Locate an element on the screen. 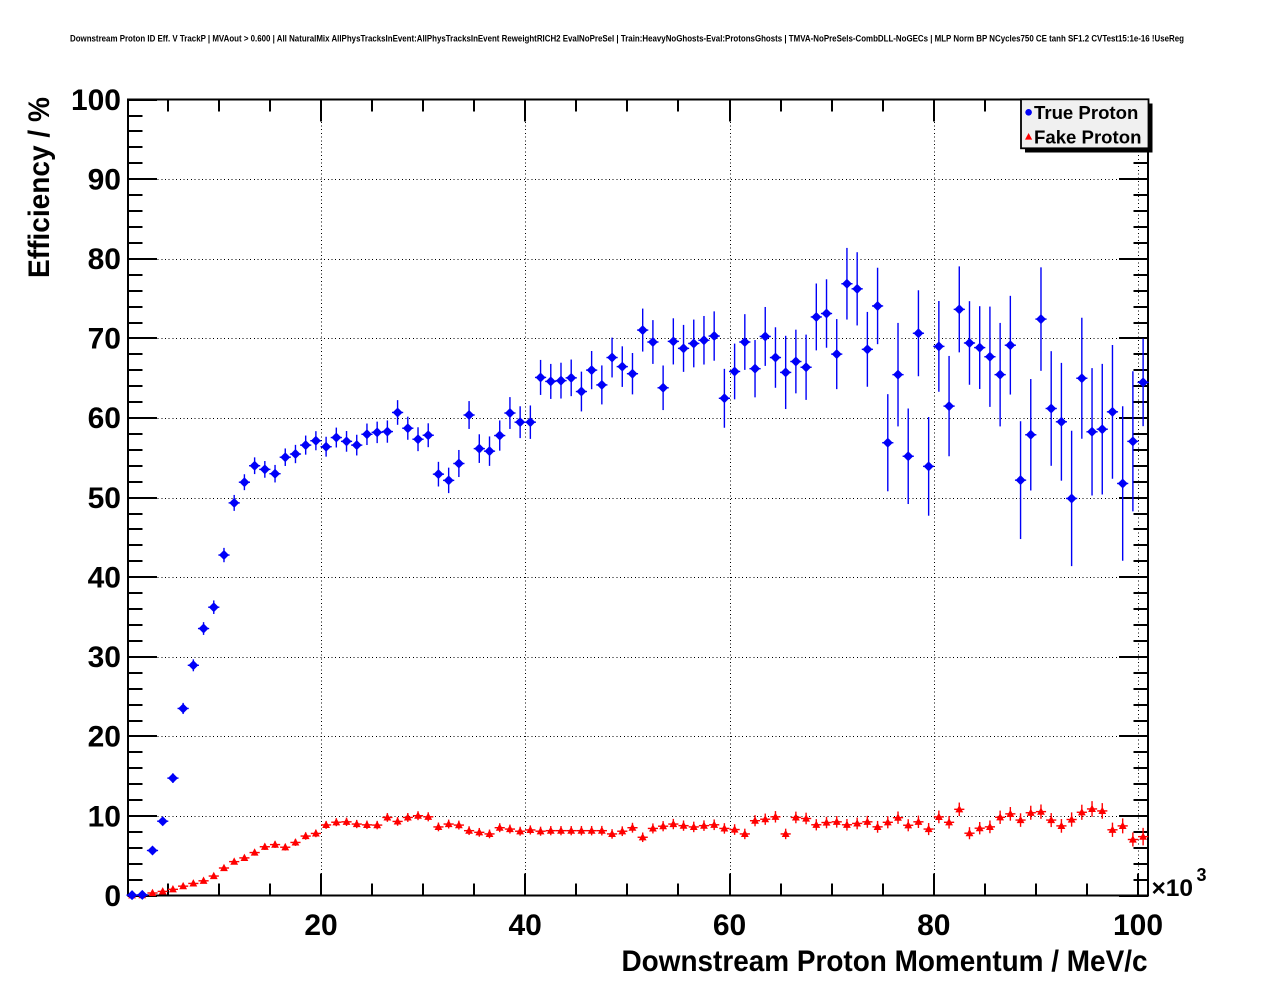  svg-text: ×10 is located at coordinates (1173, 888).